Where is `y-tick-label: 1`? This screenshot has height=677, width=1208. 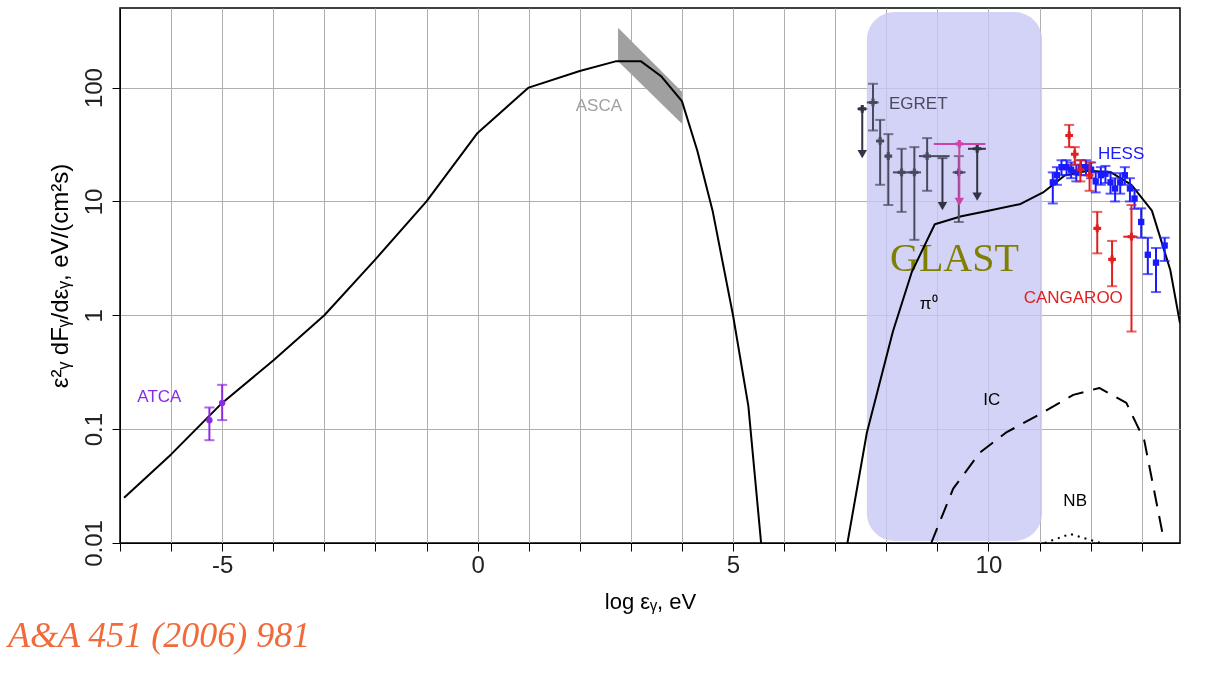
y-tick-label: 1 is located at coordinates (93, 316).